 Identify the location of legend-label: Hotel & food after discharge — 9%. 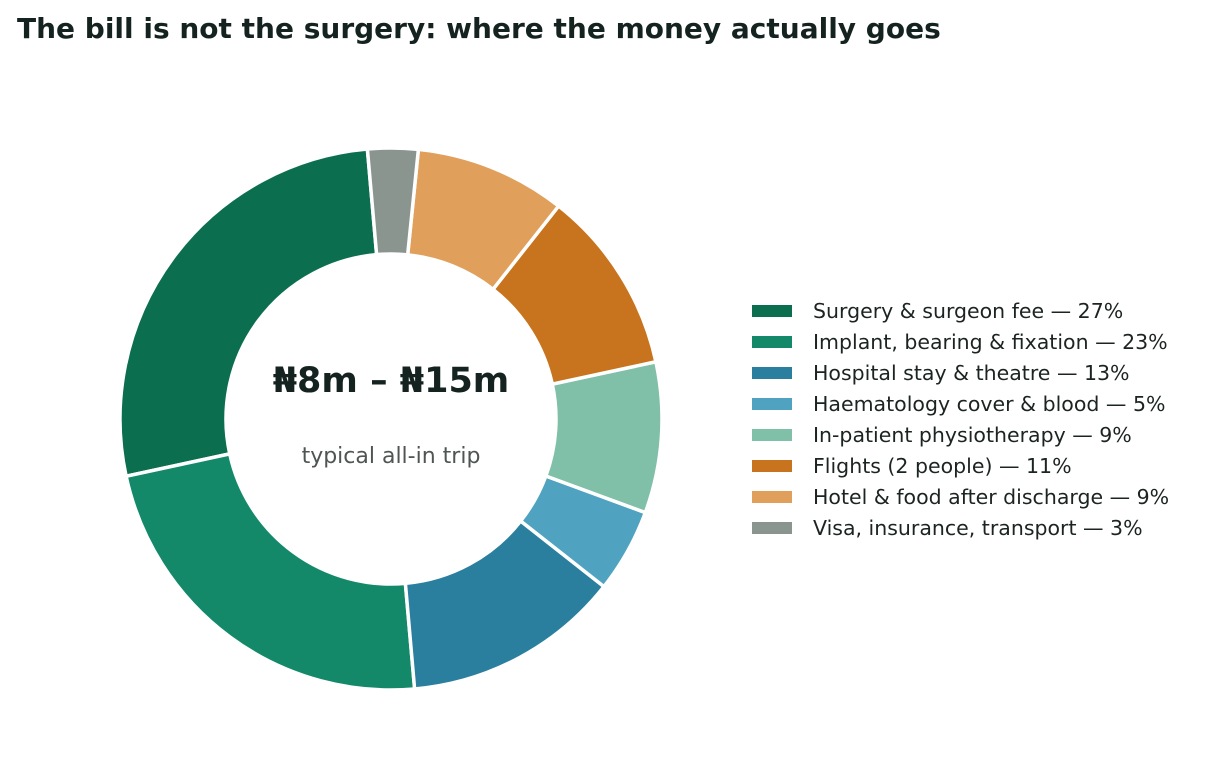
(991, 496).